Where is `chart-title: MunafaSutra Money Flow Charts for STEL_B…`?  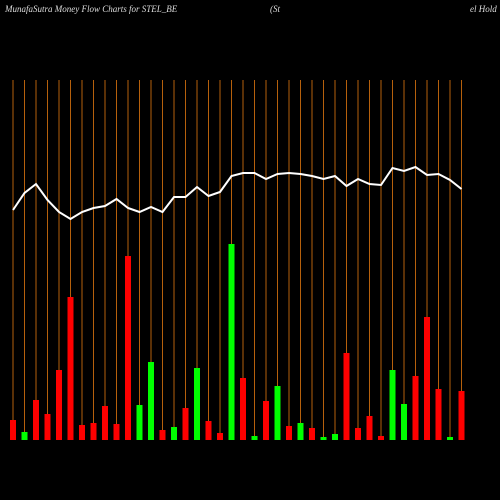 chart-title: MunafaSutra Money Flow Charts for STEL_B… is located at coordinates (91, 9).